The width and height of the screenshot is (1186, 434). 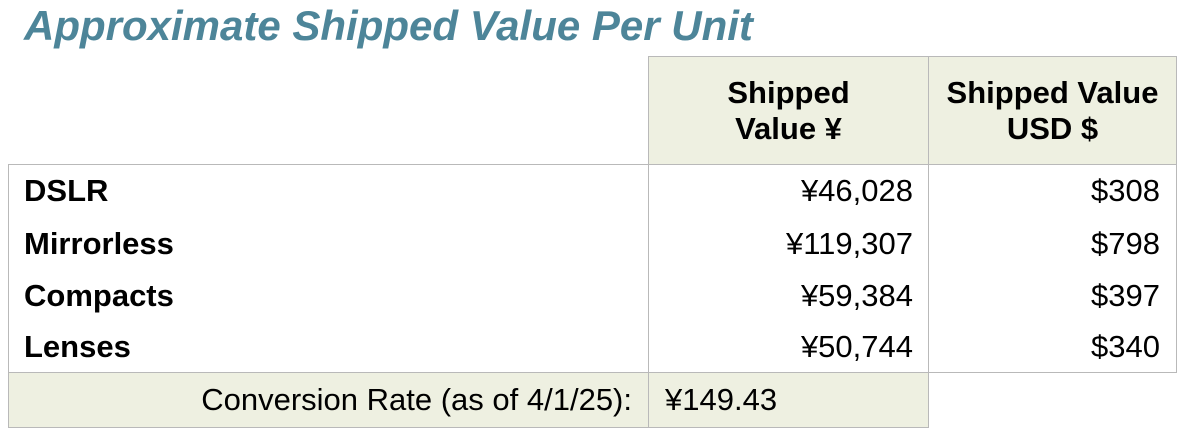 What do you see at coordinates (388, 25) in the screenshot?
I see `sheet-title: Approximate Shipped Value Per Unit` at bounding box center [388, 25].